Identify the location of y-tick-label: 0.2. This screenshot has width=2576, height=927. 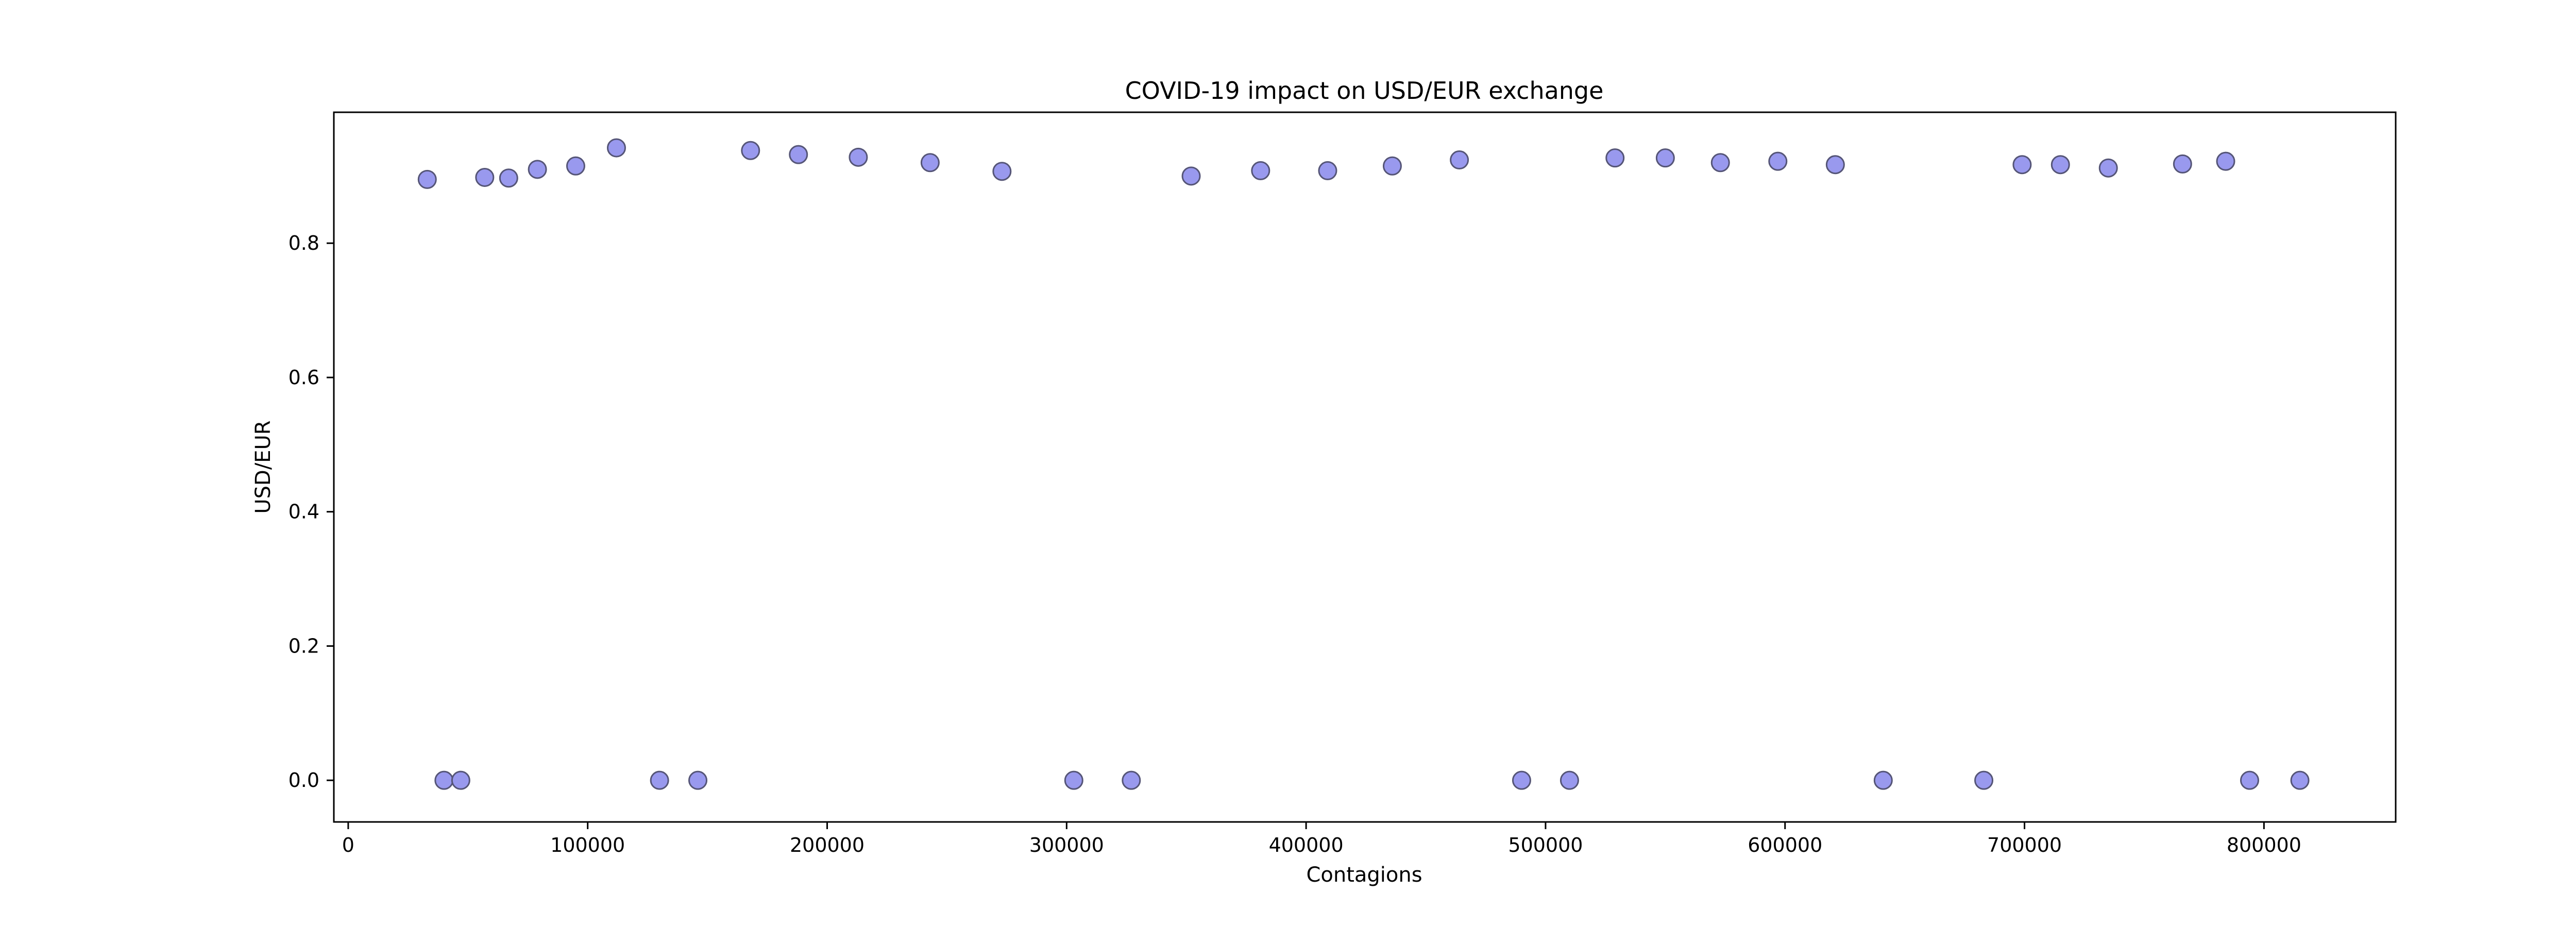
(304, 646).